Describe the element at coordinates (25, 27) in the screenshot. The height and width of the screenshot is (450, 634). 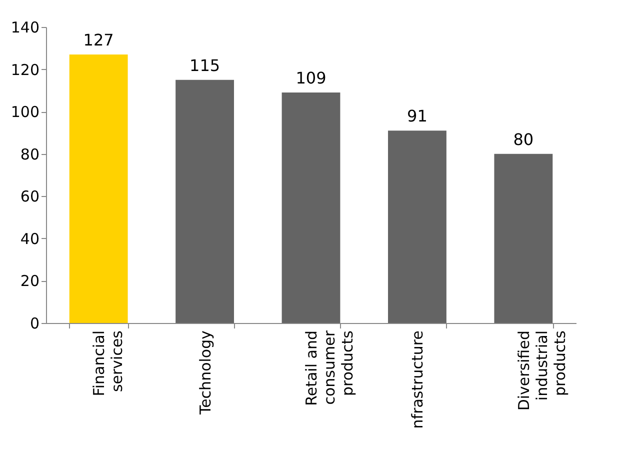
I see `y-tick-label: 140` at that location.